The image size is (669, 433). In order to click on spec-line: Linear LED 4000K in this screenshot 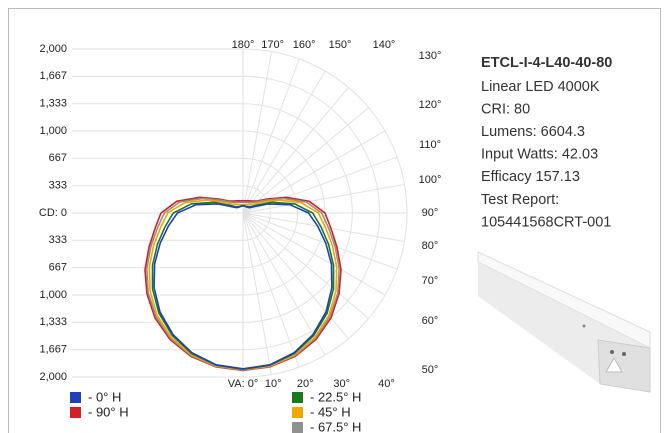, I will do `click(540, 87)`.